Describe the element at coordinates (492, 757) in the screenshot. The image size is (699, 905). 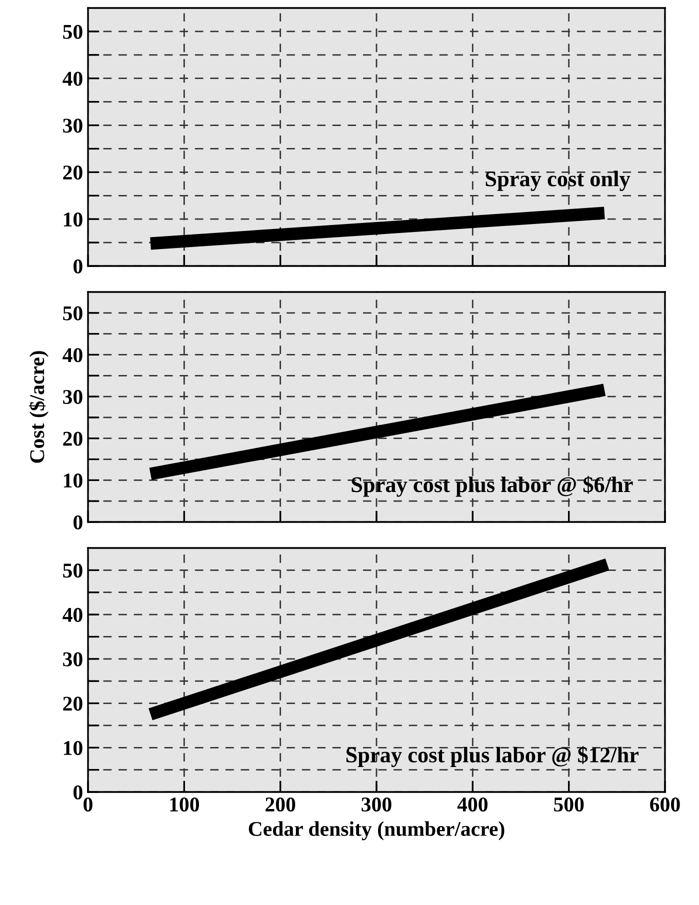
I see `annotation: Spray cost plus labor @ $12/hr` at that location.